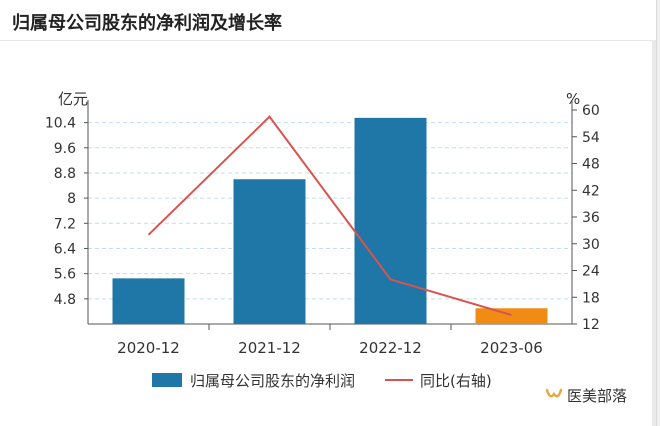 This screenshot has width=660, height=426. I want to click on right-tick-label: 42, so click(591, 191).